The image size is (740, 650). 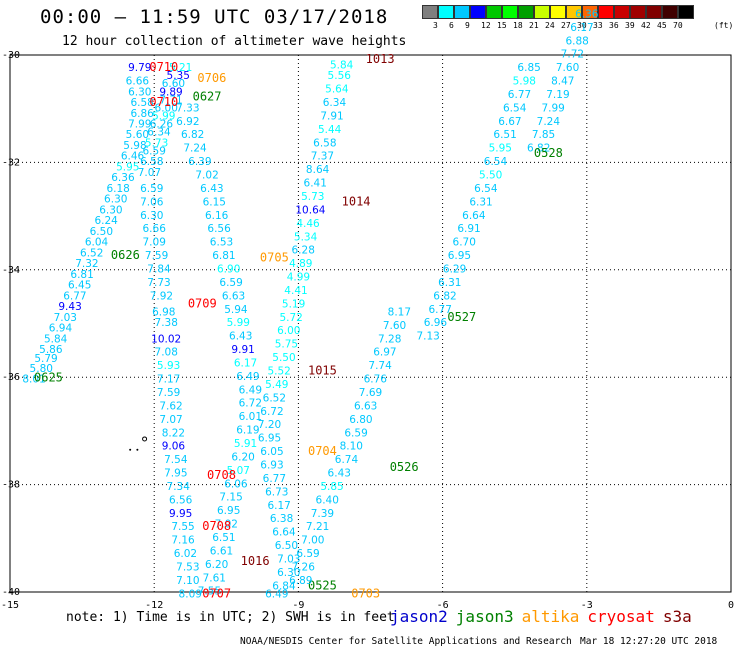 I want to click on pass-time-label: 0528, so click(x=548, y=153).